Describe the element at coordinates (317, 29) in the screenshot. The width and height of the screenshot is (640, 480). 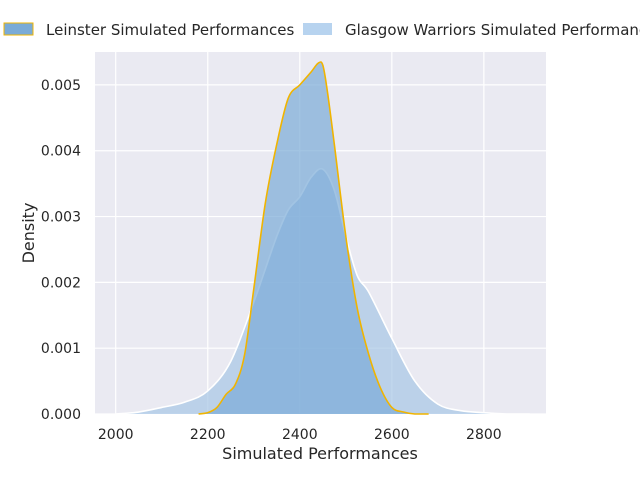
I see `legend-swatch-glasgow` at that location.